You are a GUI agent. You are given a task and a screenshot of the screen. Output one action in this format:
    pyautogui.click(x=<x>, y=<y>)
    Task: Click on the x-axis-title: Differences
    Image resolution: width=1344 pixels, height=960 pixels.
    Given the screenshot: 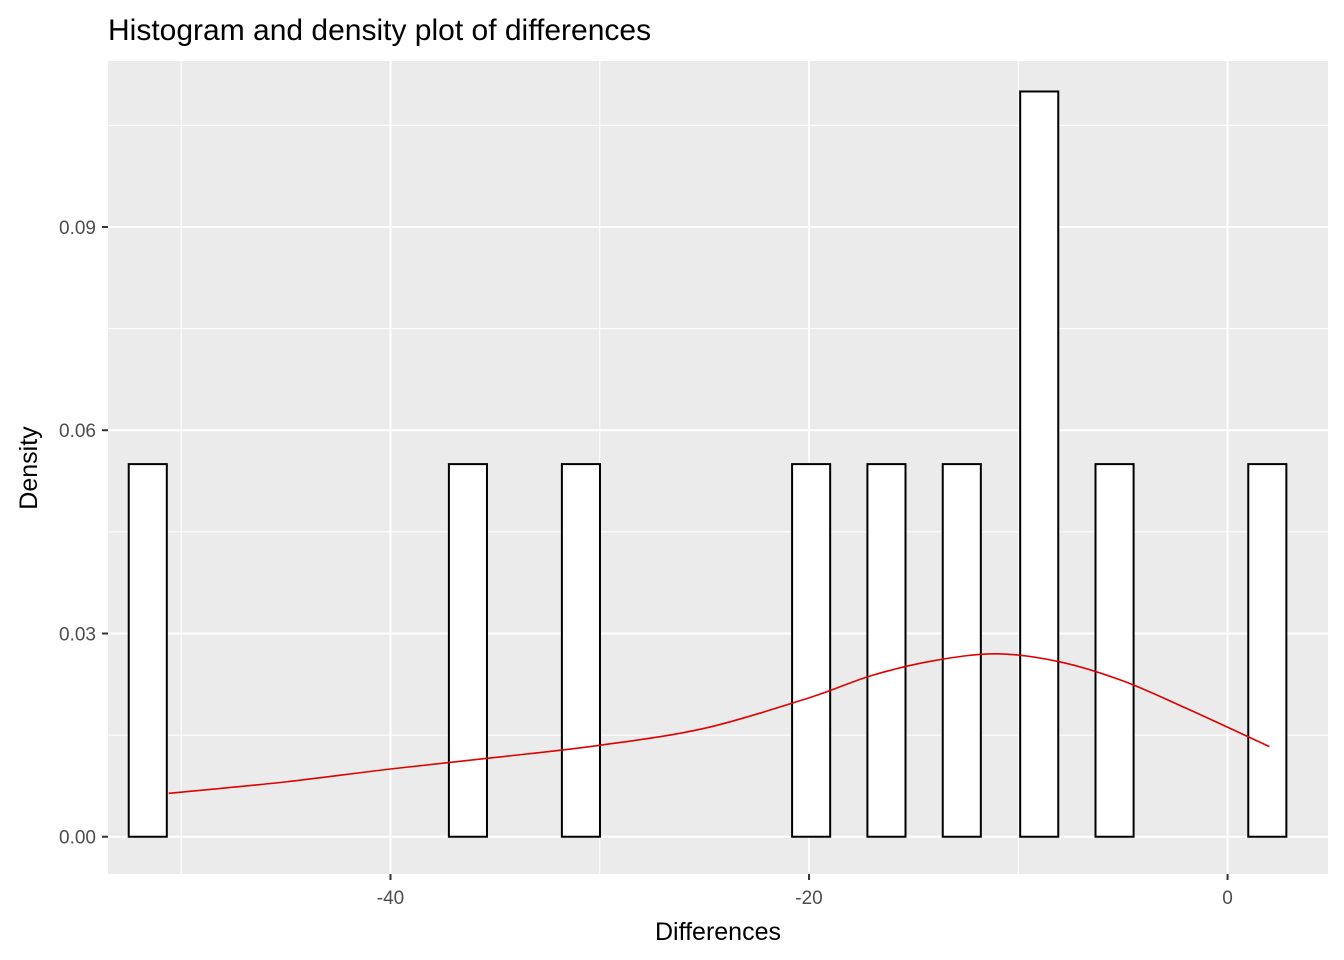 What is the action you would take?
    pyautogui.click(x=718, y=932)
    